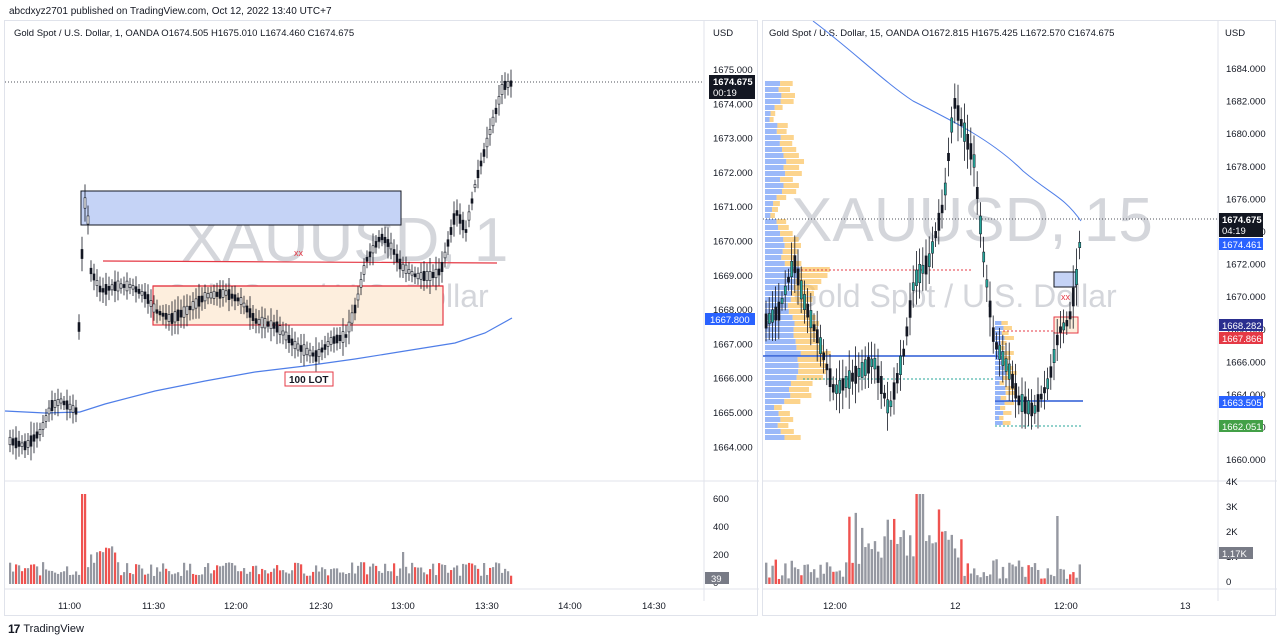  I want to click on axis-tick-label: 200, so click(721, 555).